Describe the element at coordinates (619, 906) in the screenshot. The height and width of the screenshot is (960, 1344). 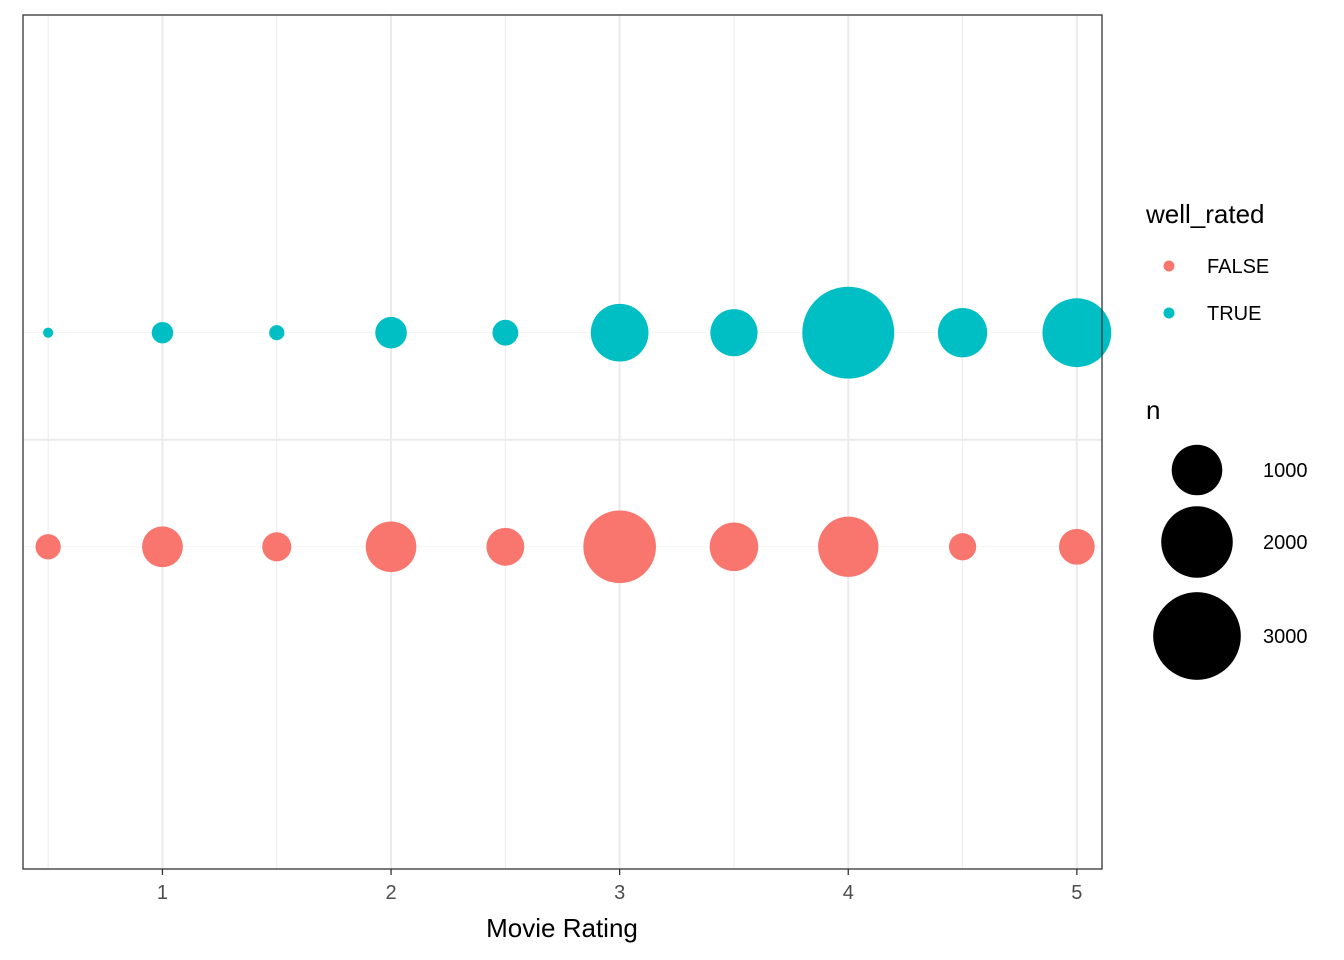
I see `x-axis: 1 2 3 4 5 Movie Rating` at that location.